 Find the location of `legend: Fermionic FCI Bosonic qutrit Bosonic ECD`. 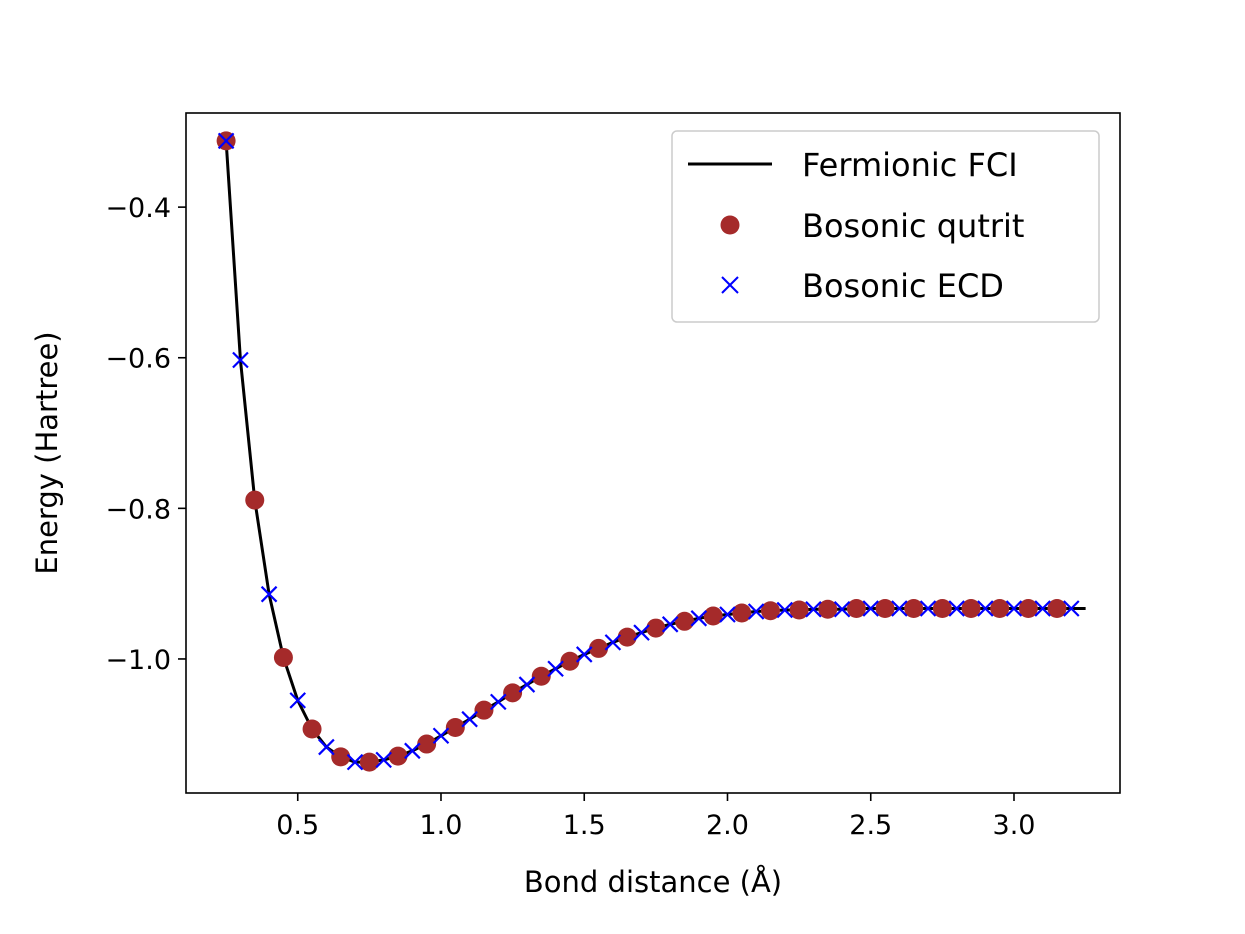

legend: Fermionic FCI Bosonic qutrit Bosonic ECD is located at coordinates (885, 226).